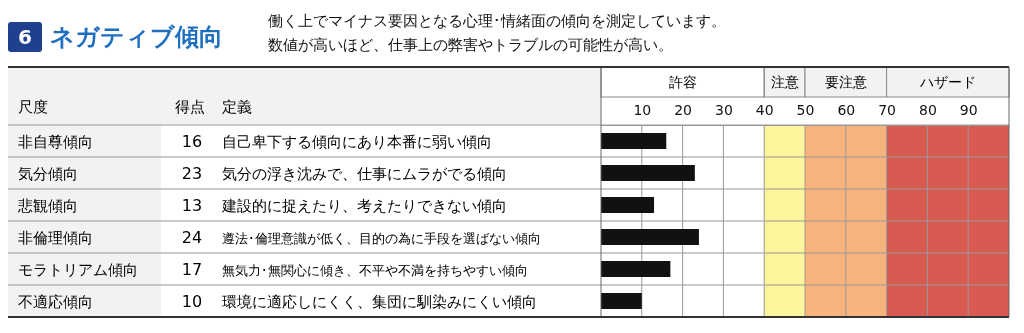 Image resolution: width=1024 pixels, height=333 pixels. Describe the element at coordinates (927, 110) in the screenshot. I see `x2-tick-label: 80` at that location.